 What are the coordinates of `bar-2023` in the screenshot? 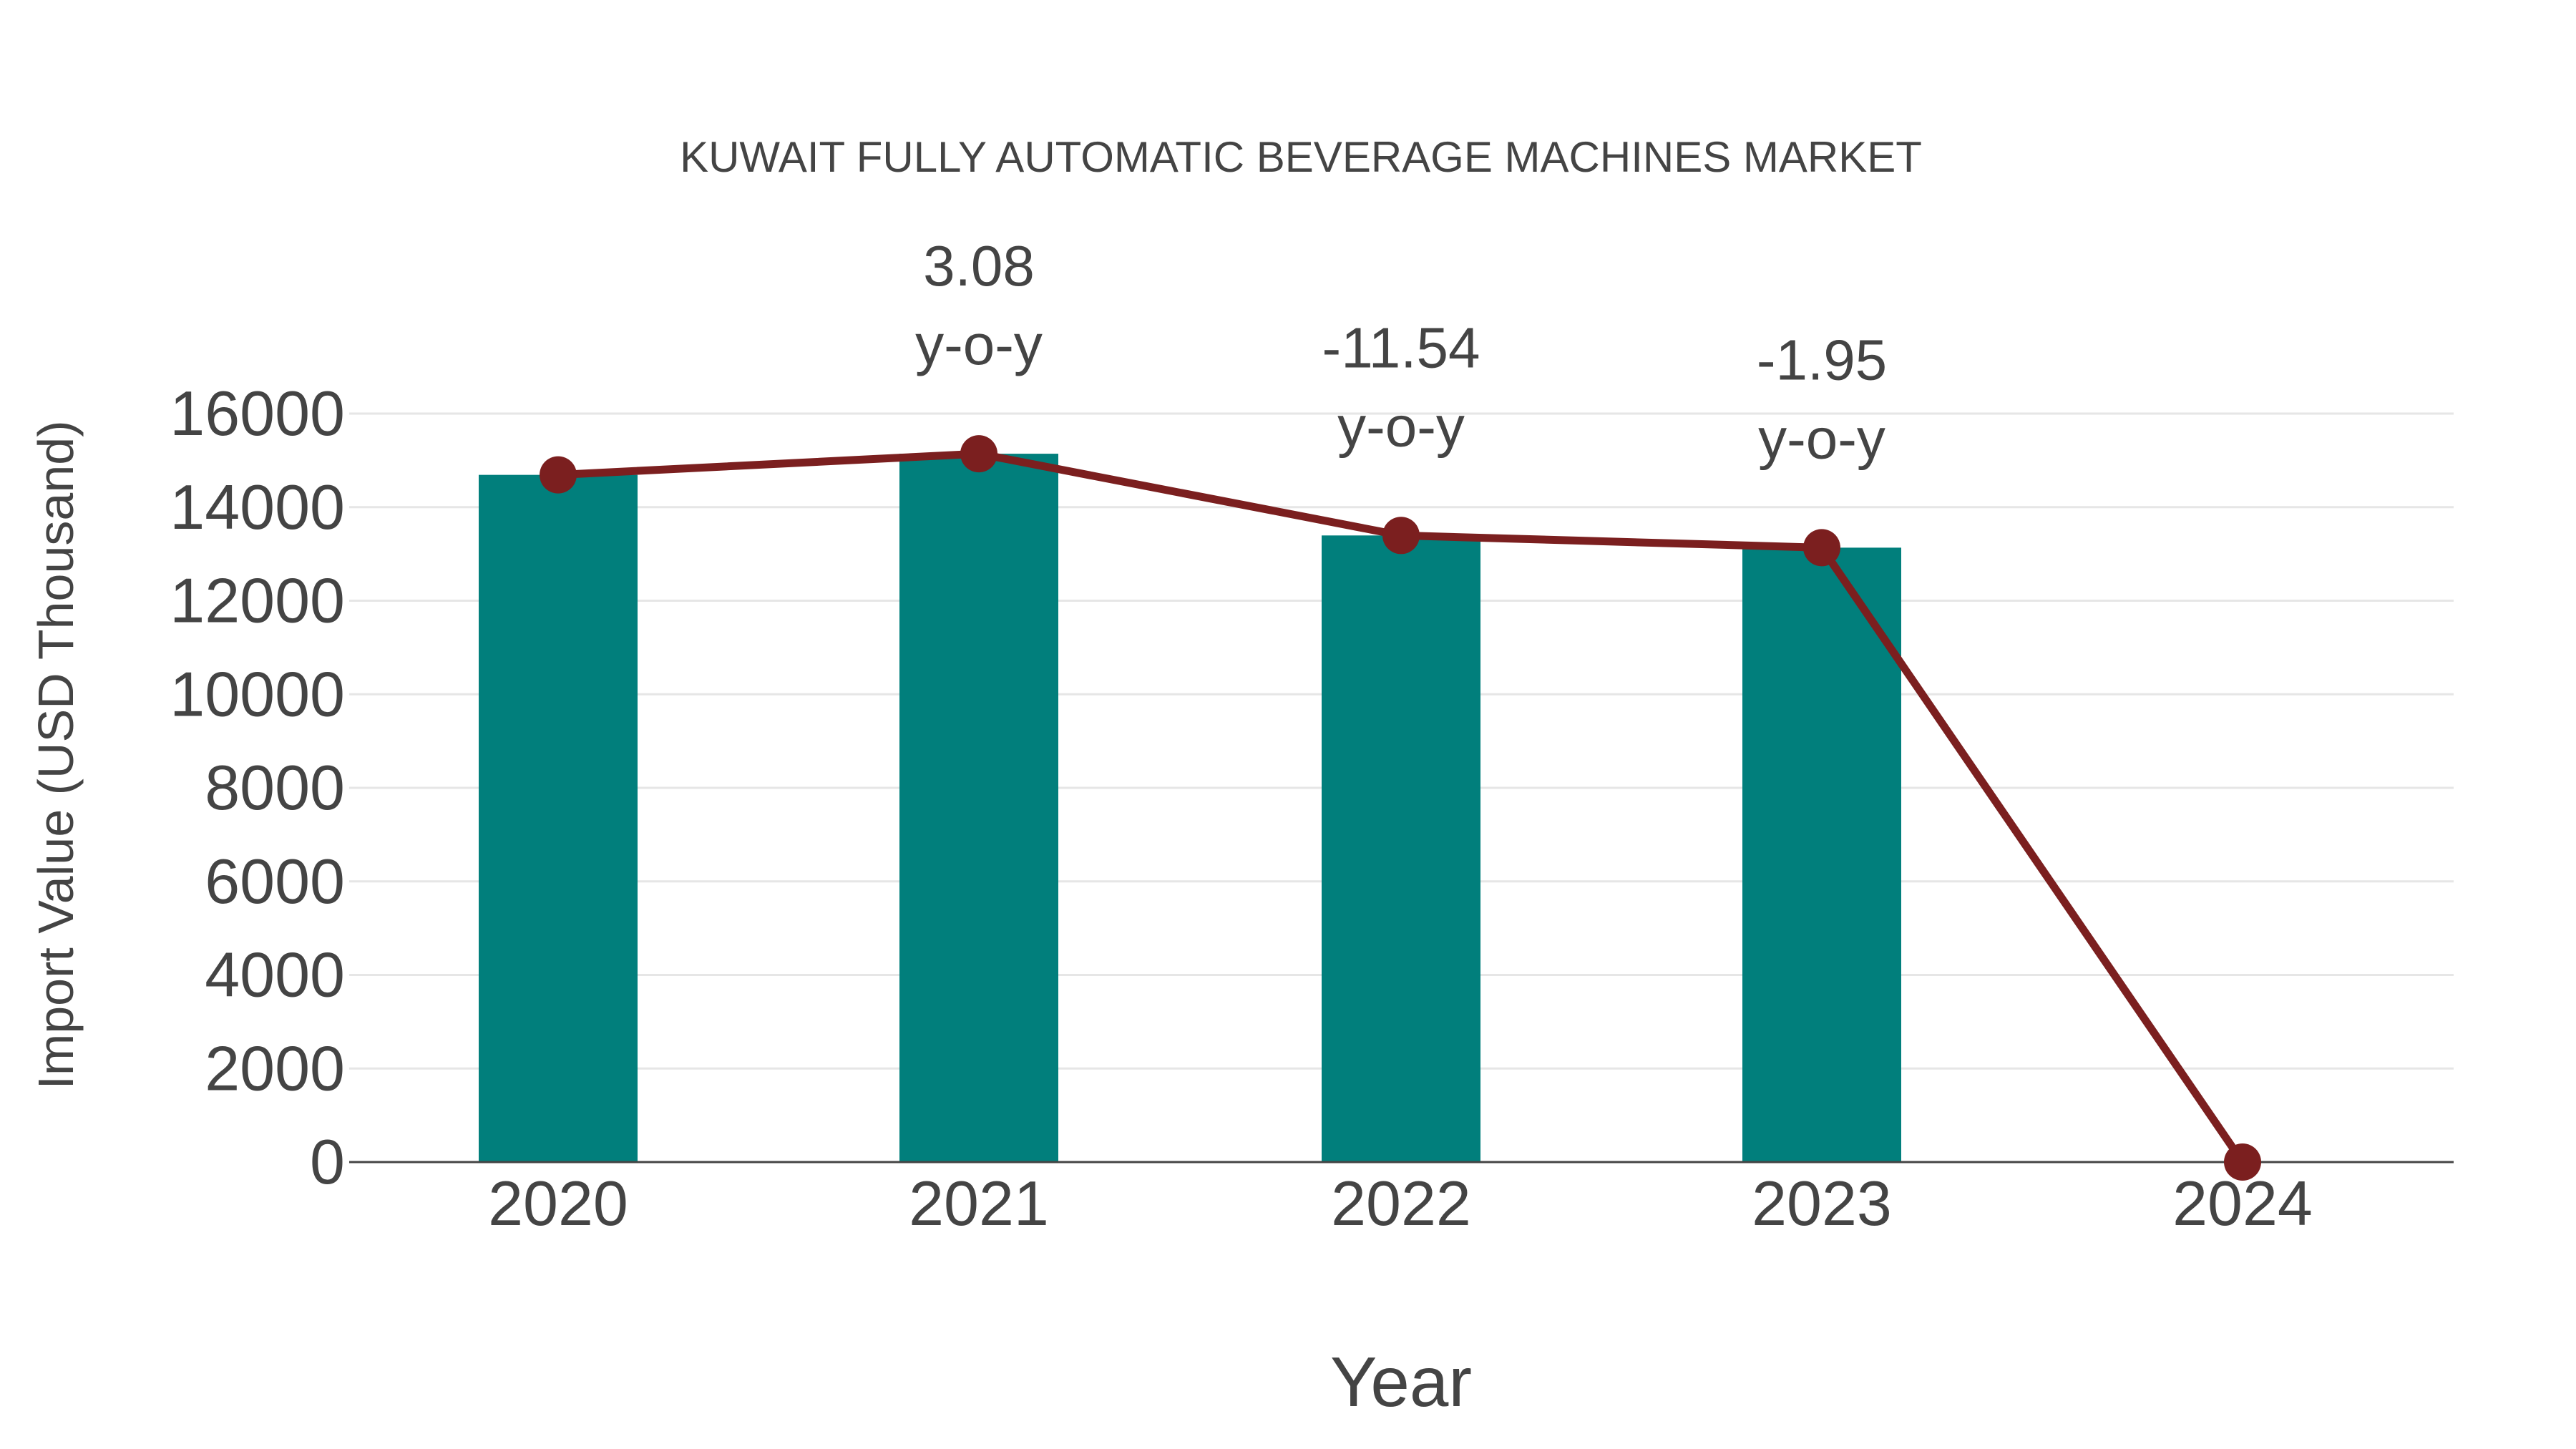 It's located at (1821, 854).